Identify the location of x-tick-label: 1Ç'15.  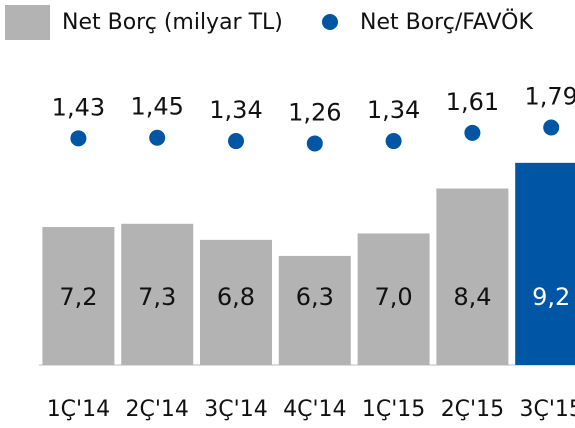
(393, 409).